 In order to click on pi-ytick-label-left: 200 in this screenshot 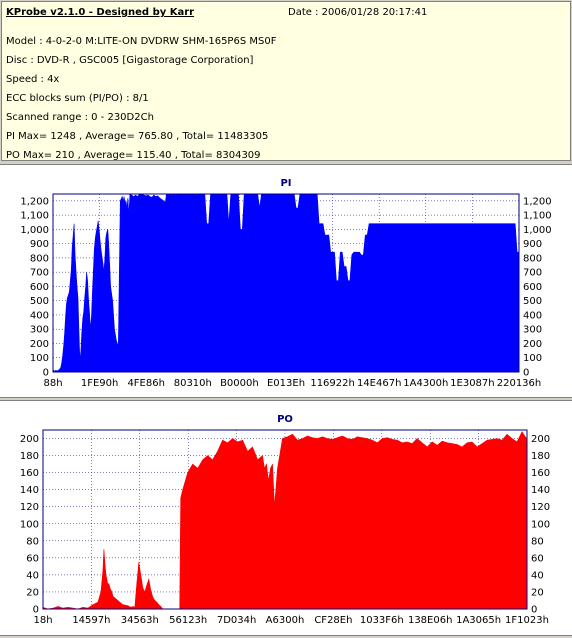, I will do `click(39, 344)`.